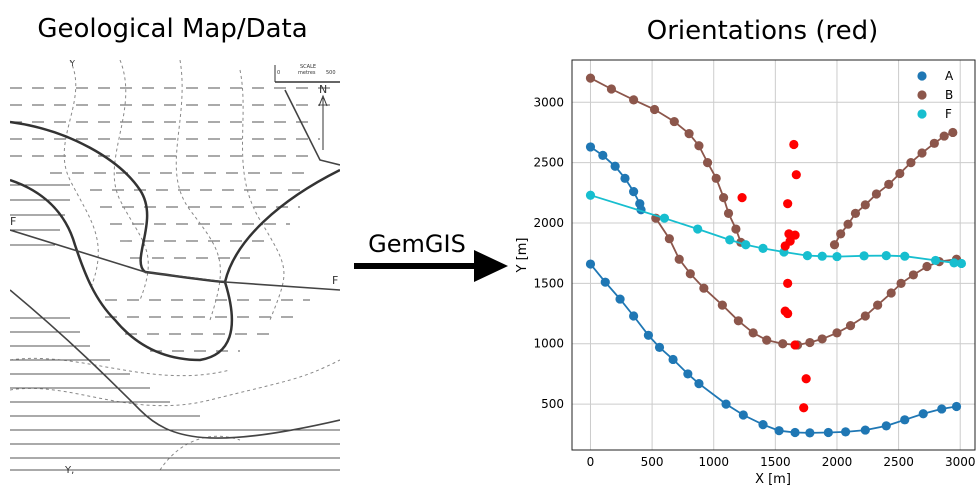 The width and height of the screenshot is (979, 500). I want to click on left-title: Geological Map/Data, so click(172, 29).